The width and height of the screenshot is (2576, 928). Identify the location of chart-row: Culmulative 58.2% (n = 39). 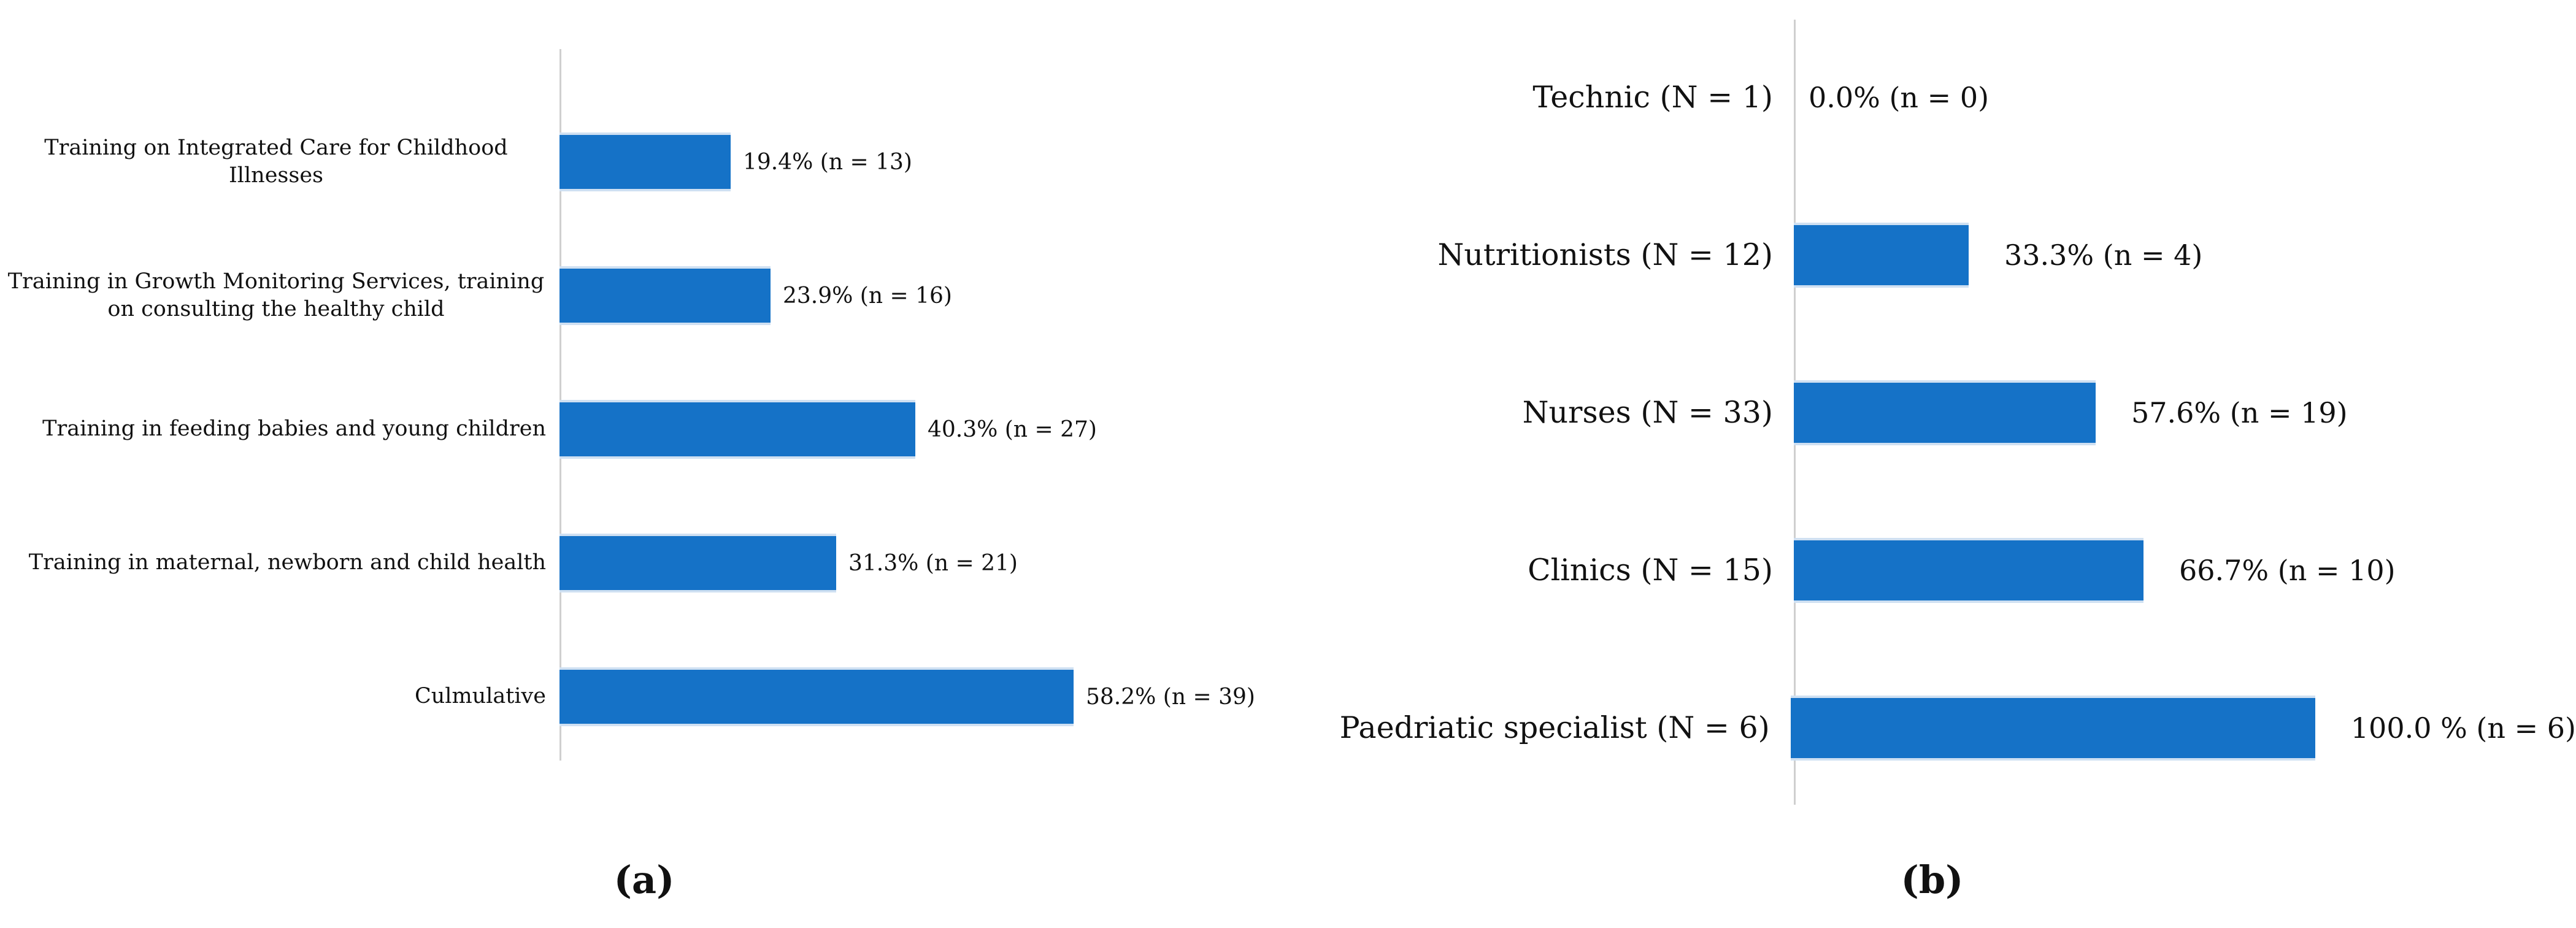
(644, 697).